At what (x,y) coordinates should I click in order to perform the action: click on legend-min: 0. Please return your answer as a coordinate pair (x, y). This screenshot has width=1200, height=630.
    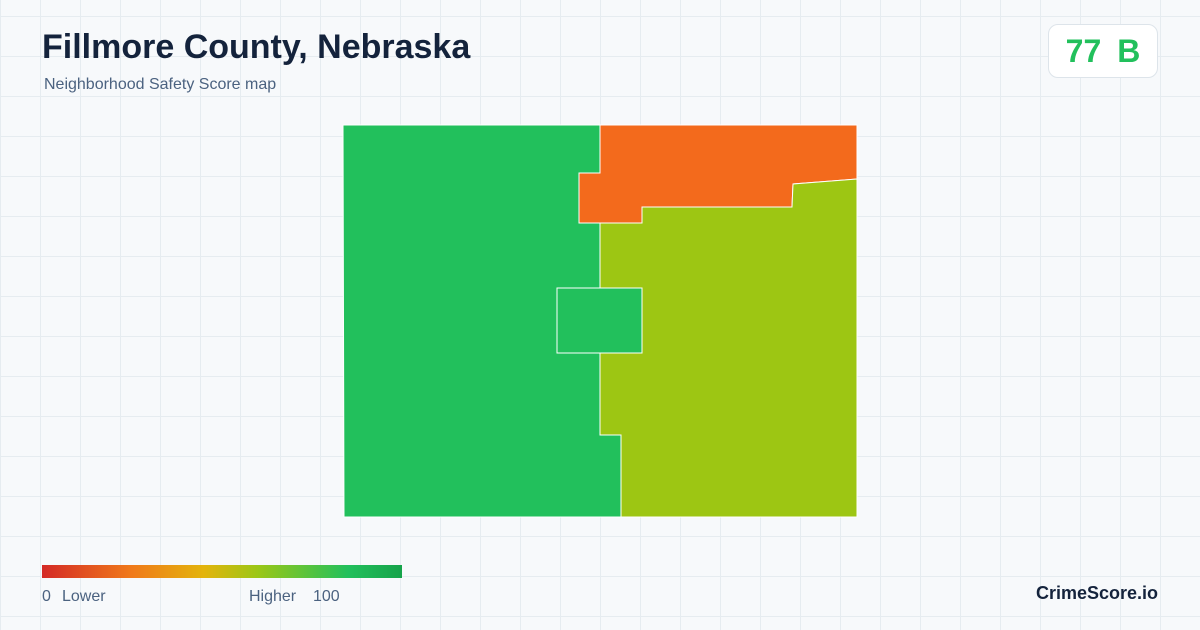
    Looking at the image, I should click on (46, 596).